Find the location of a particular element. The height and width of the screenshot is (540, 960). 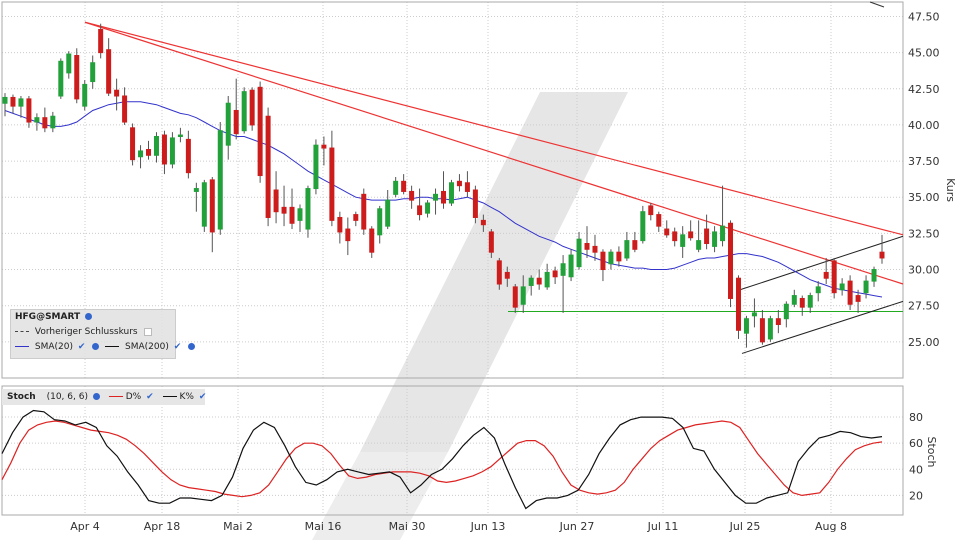

x-tick-label: Jul 11 is located at coordinates (663, 526).